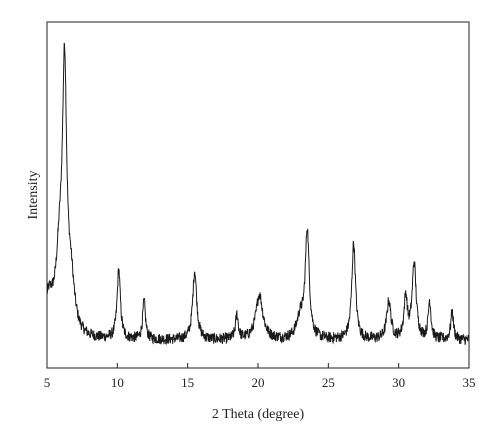 This screenshot has width=500, height=445. Describe the element at coordinates (117, 382) in the screenshot. I see `x-tick-label-10: 10` at that location.